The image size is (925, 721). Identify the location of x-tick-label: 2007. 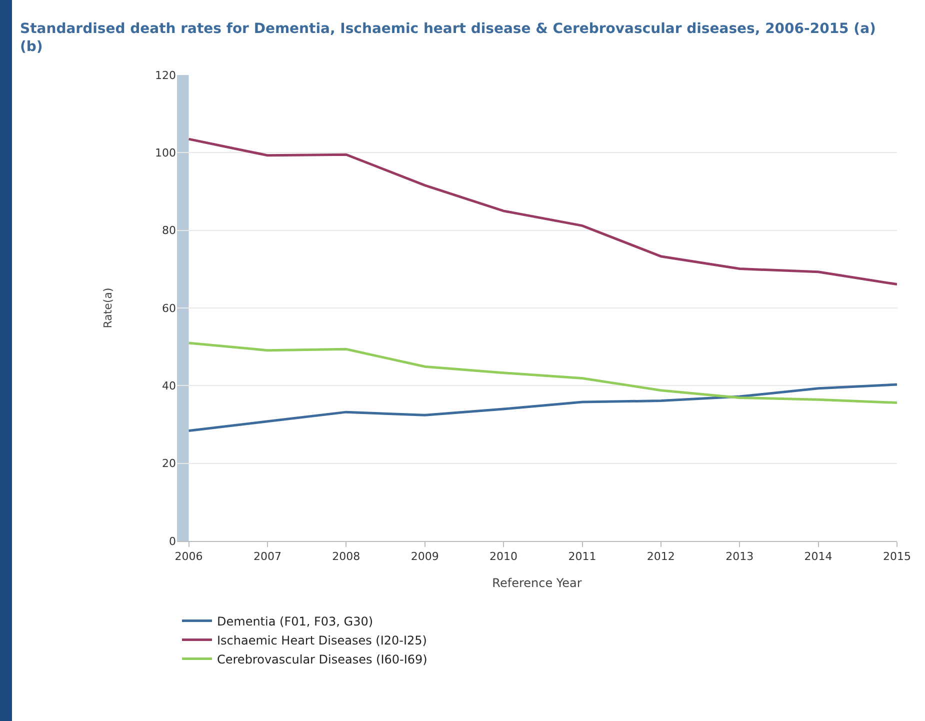
(267, 557).